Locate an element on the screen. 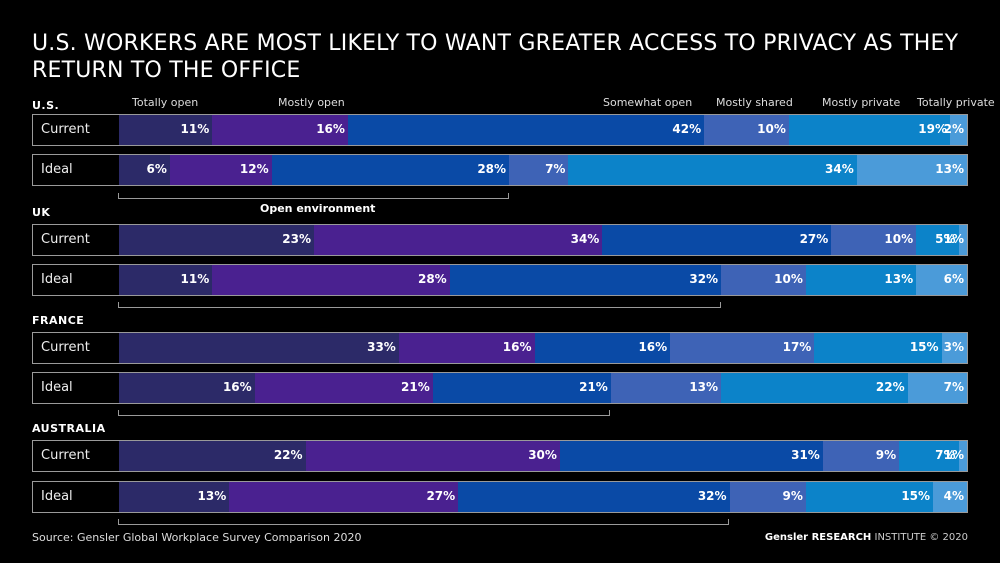  bar-segment-totally-private: 3% is located at coordinates (954, 348).